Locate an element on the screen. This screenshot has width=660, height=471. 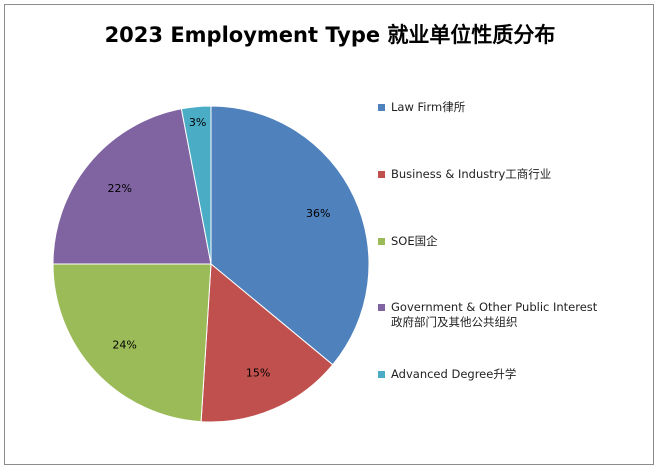
pie-slice-soe is located at coordinates (132, 343).